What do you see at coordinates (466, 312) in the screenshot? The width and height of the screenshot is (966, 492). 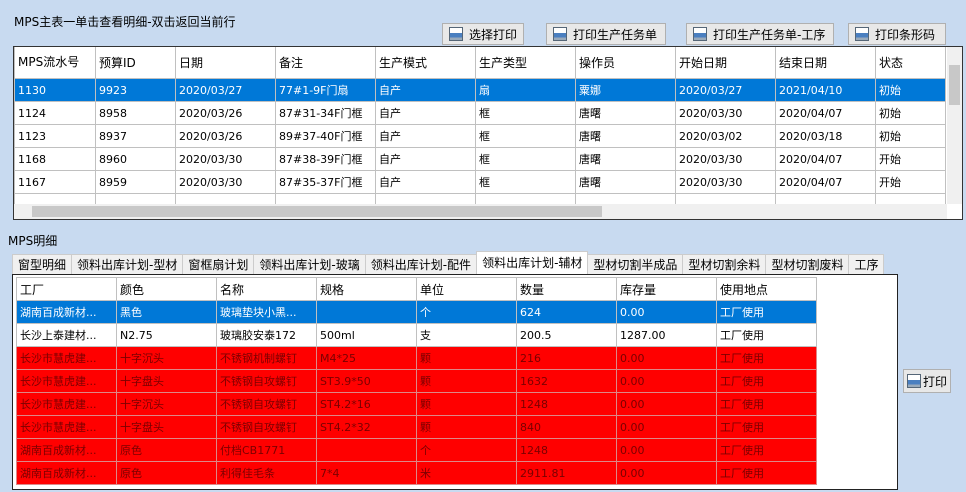 I see `cell: 个` at bounding box center [466, 312].